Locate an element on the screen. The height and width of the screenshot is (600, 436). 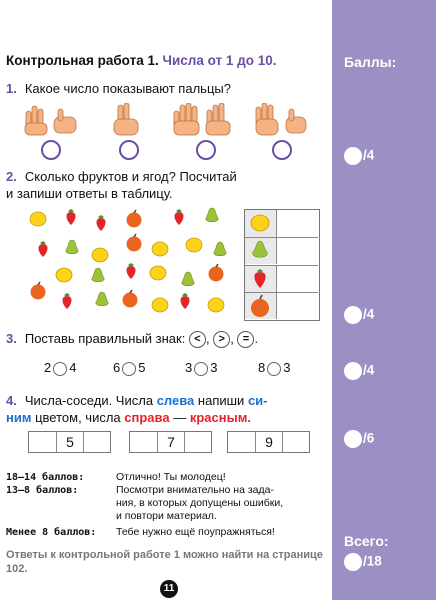
given-number: 9 is located at coordinates (268, 442).